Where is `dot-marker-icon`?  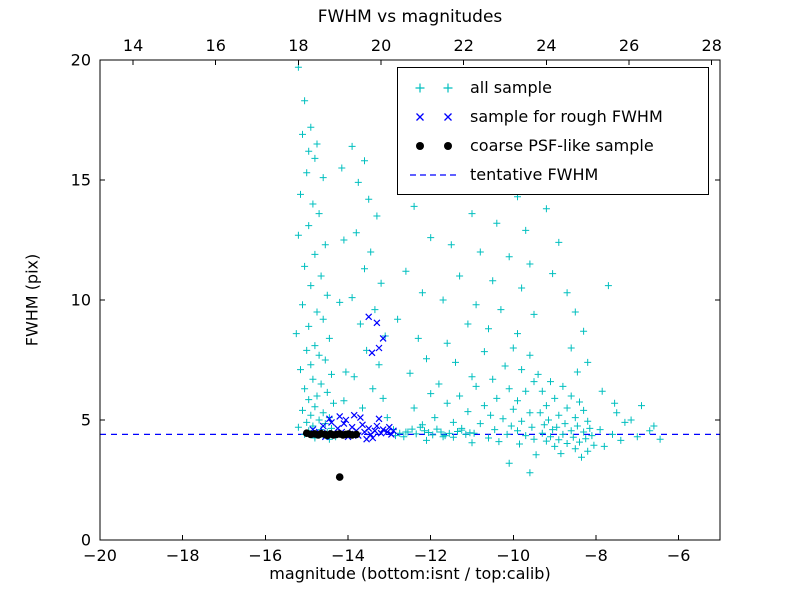
dot-marker-icon is located at coordinates (434, 145).